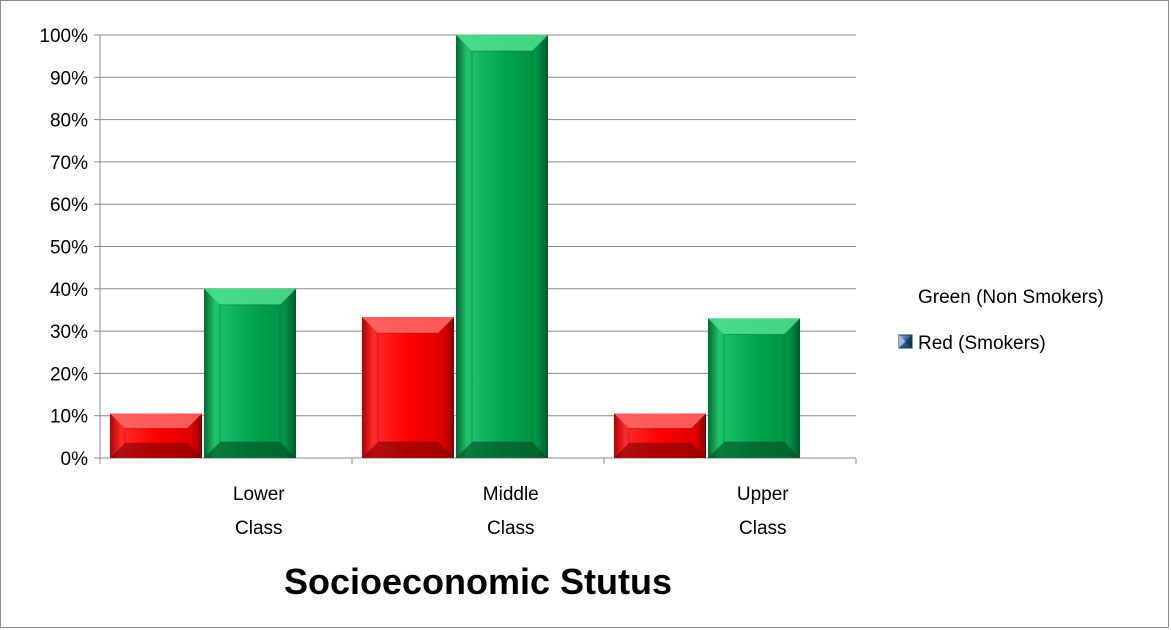  I want to click on y-tick-label: 40%, so click(69, 290).